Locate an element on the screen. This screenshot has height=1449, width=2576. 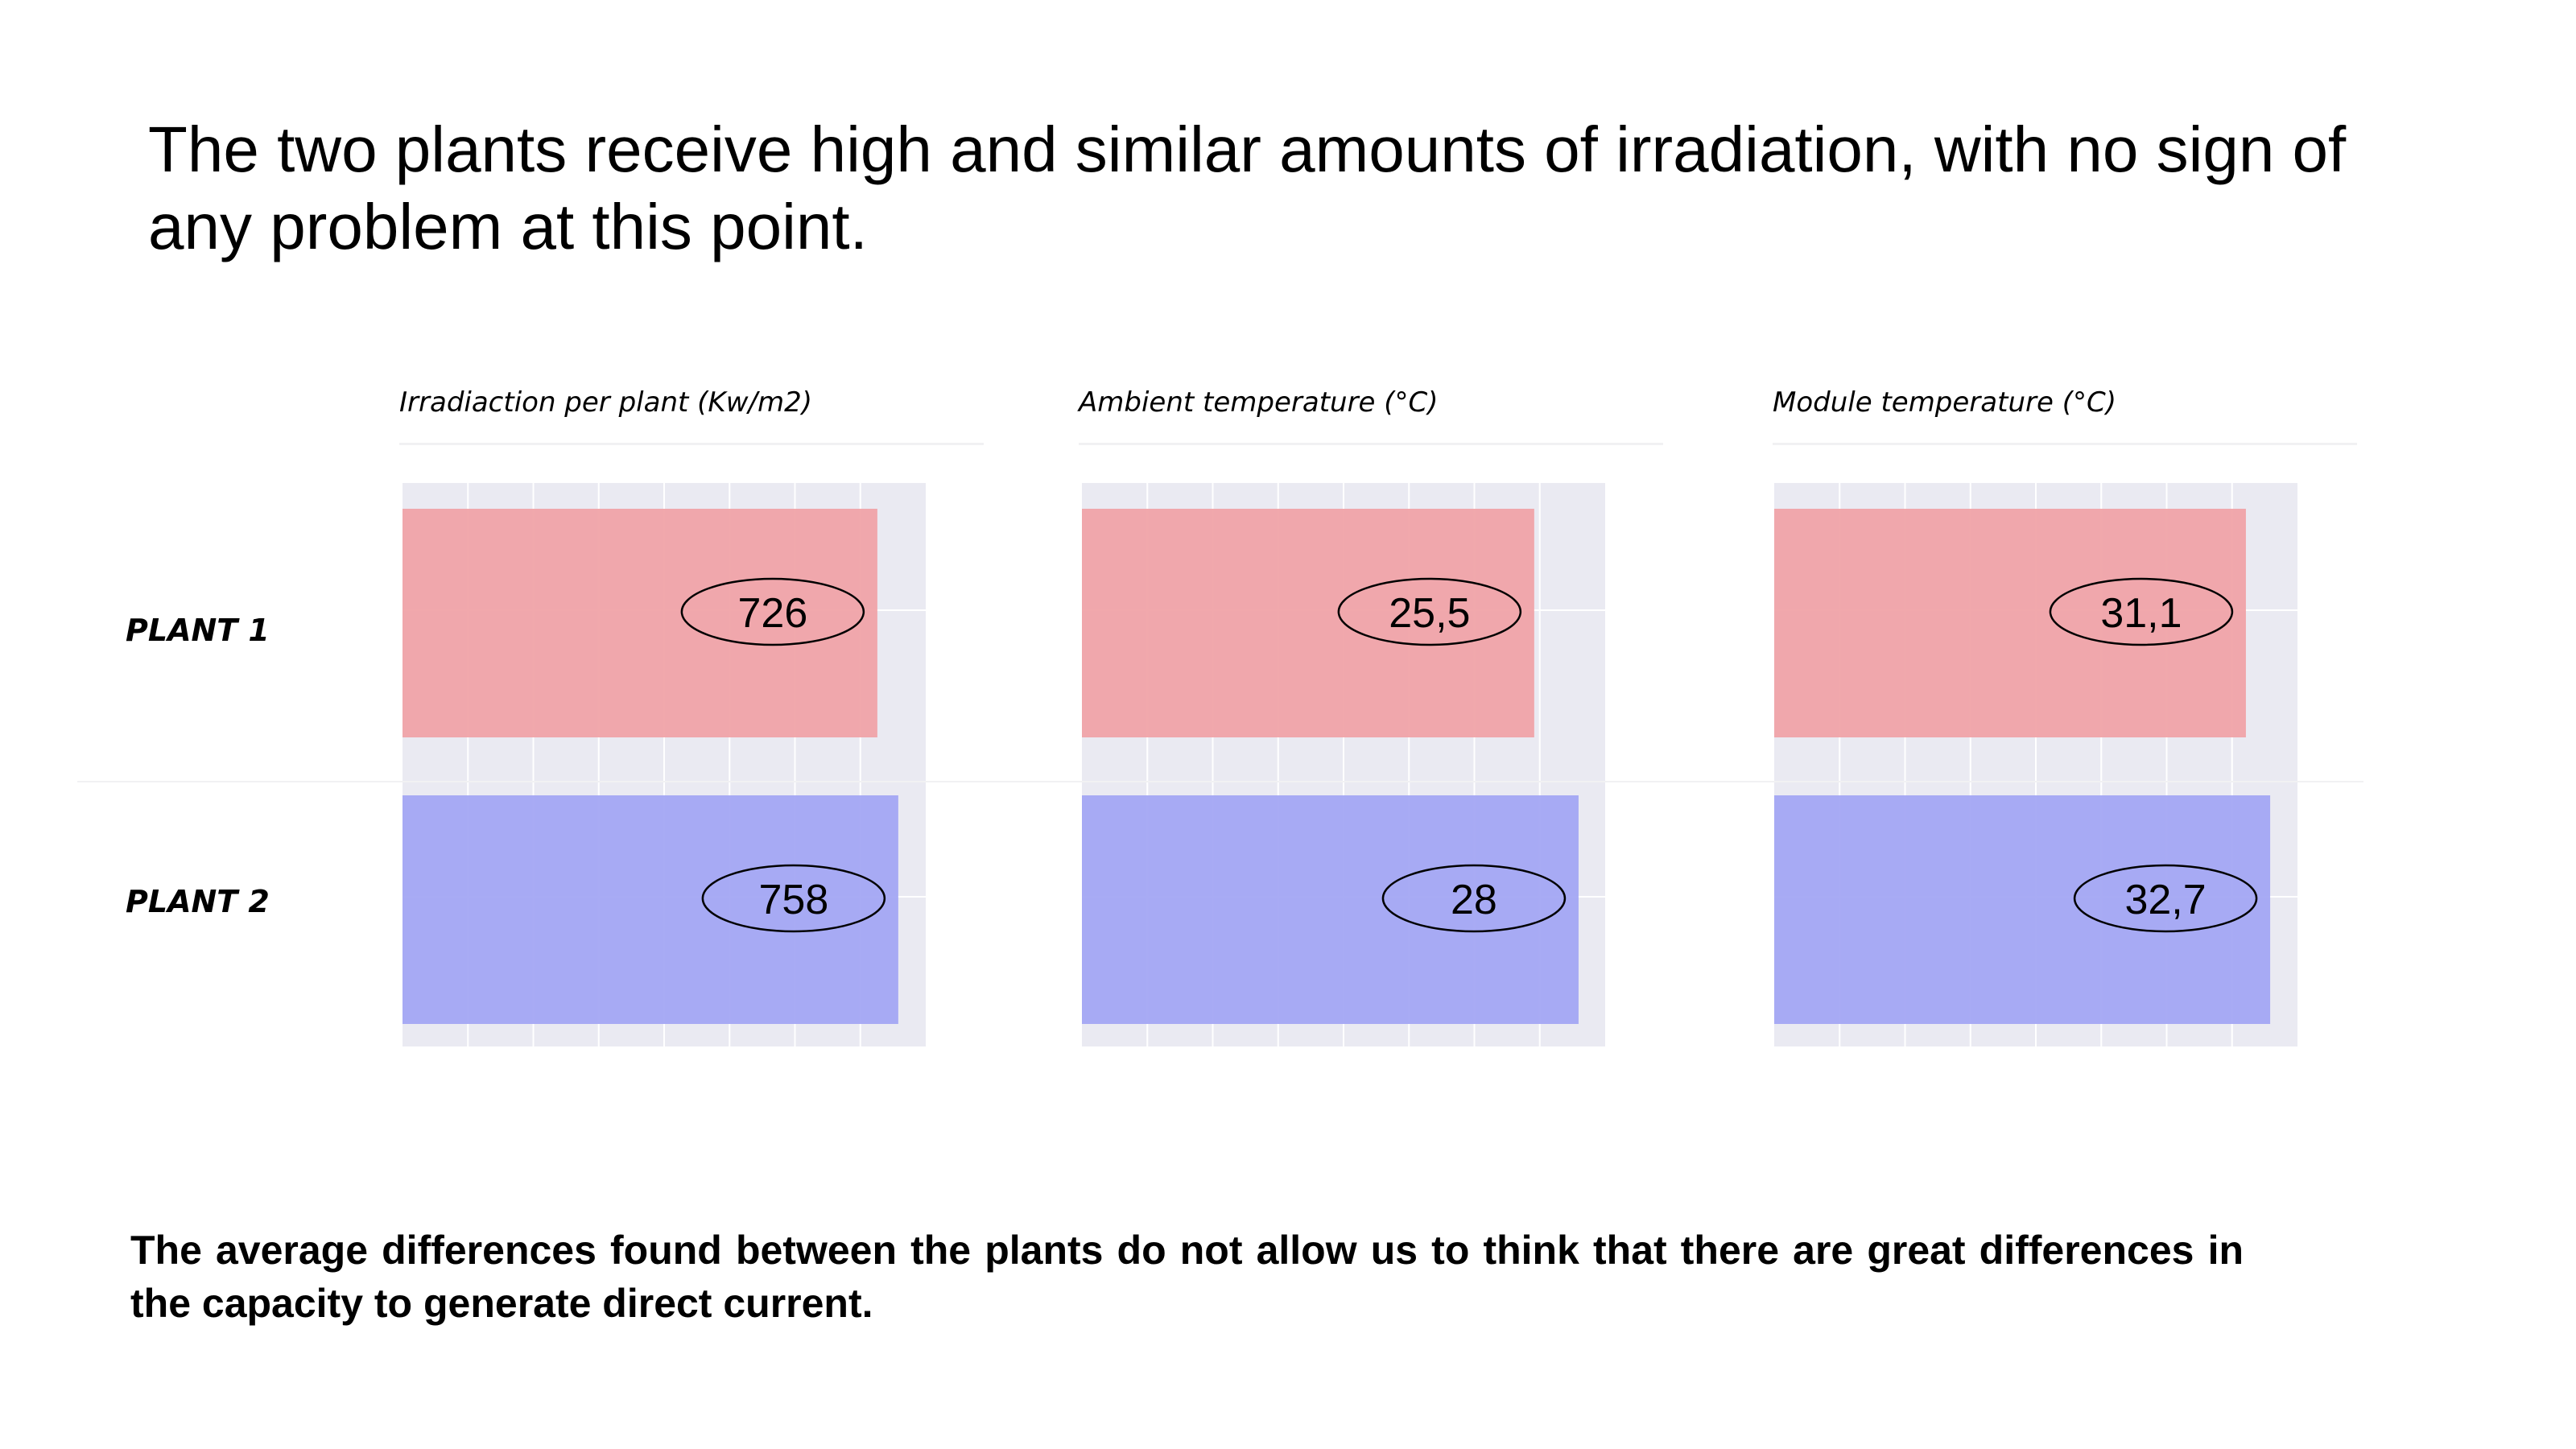
data-label: 25,5 is located at coordinates (1429, 613).